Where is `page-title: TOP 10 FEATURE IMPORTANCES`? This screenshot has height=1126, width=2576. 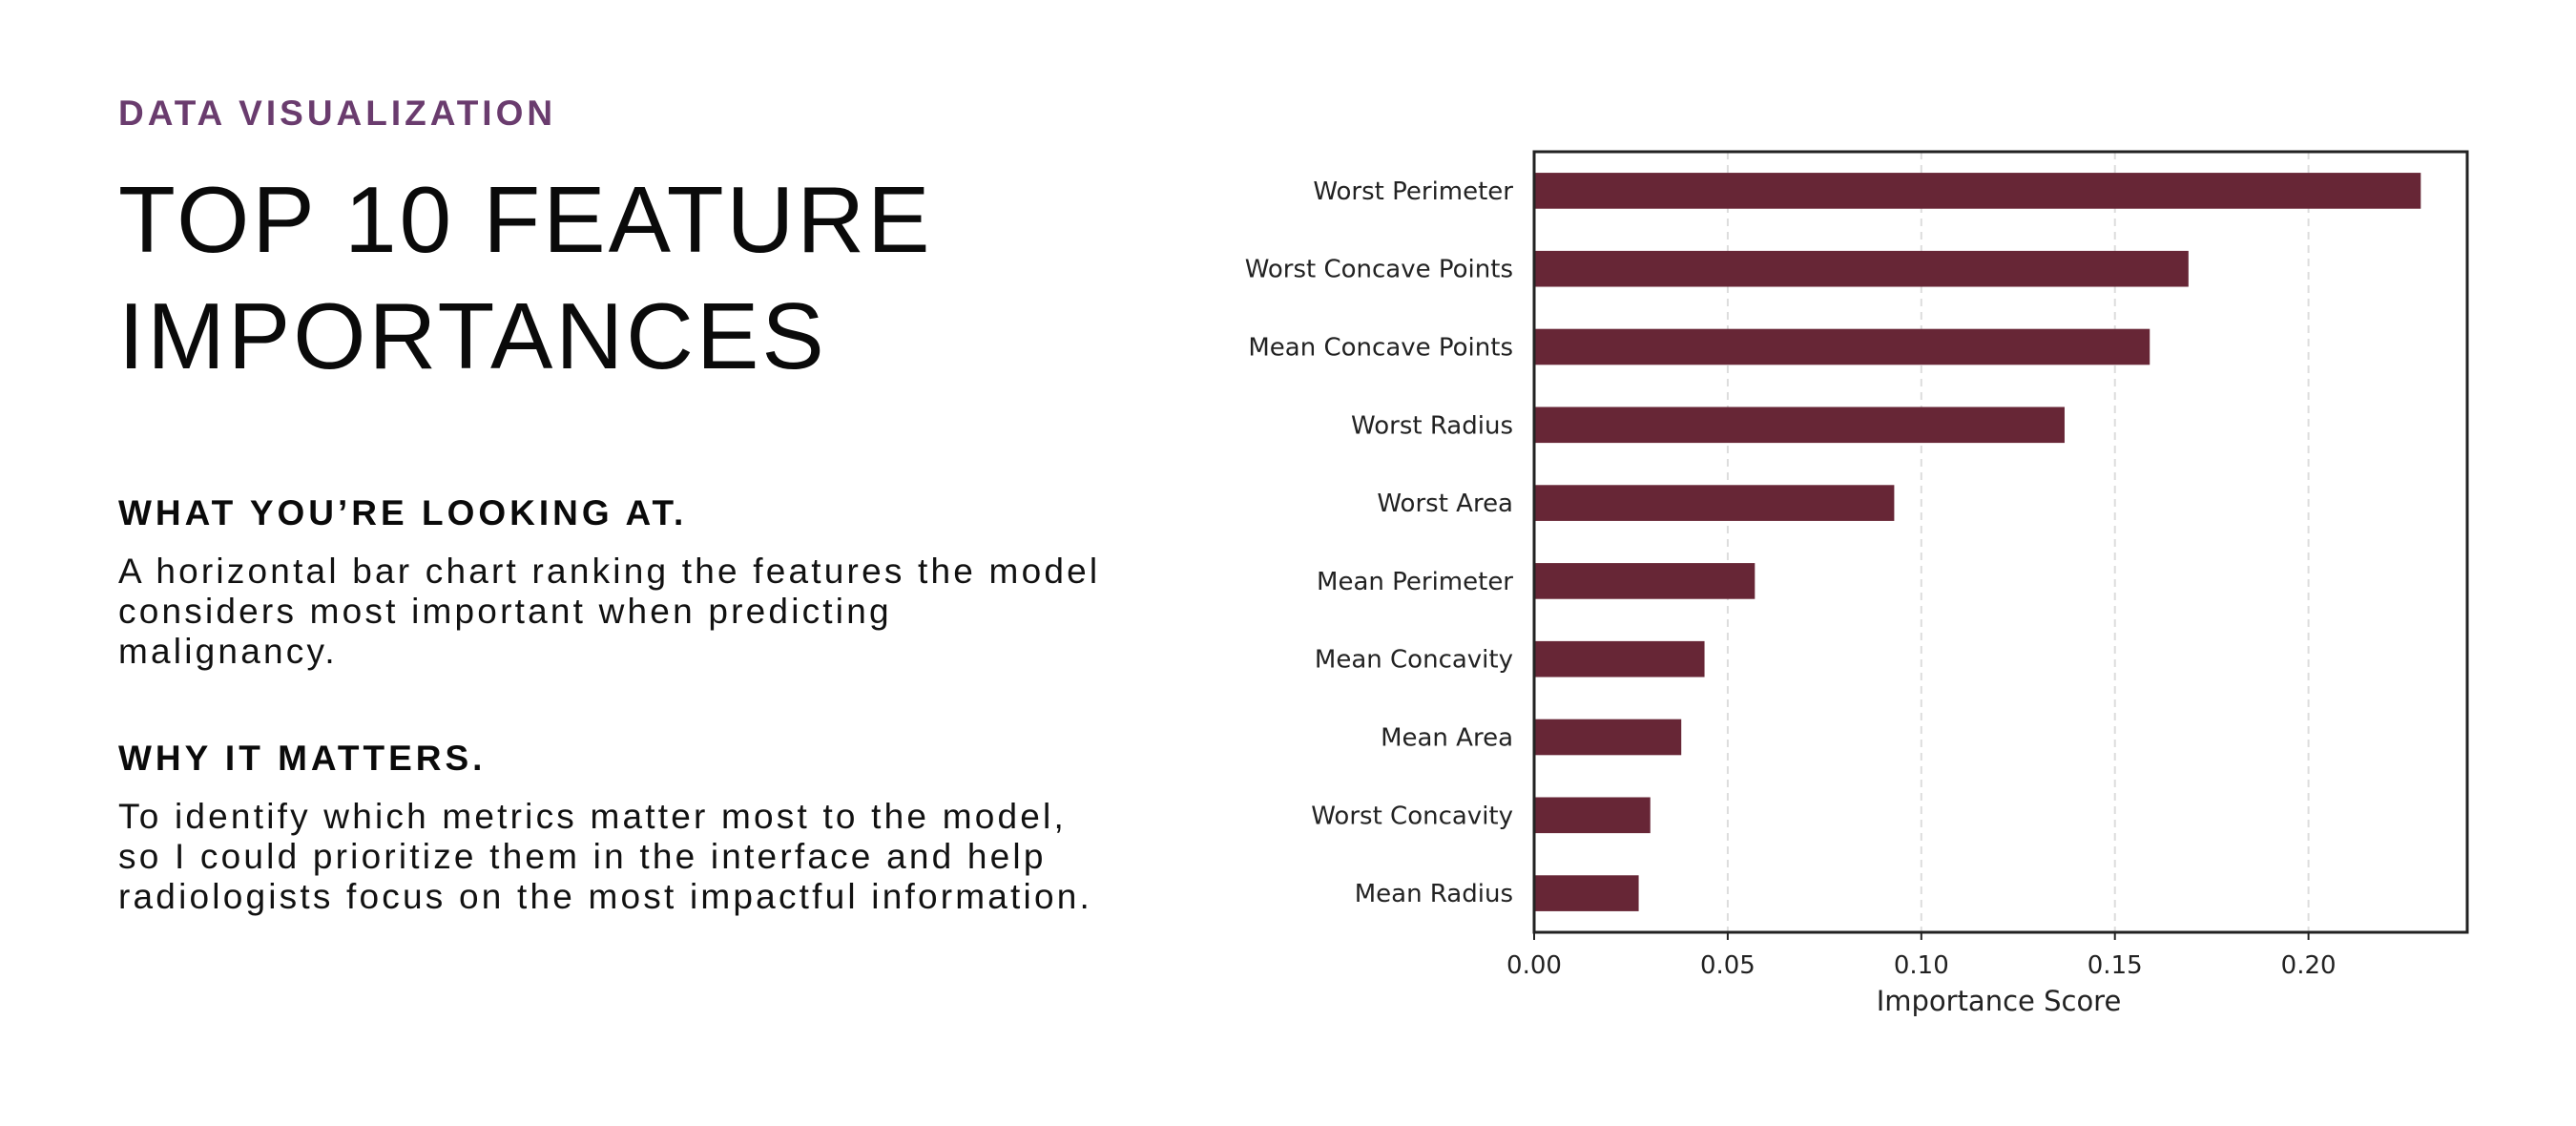
page-title: TOP 10 FEATURE IMPORTANCES is located at coordinates (525, 277).